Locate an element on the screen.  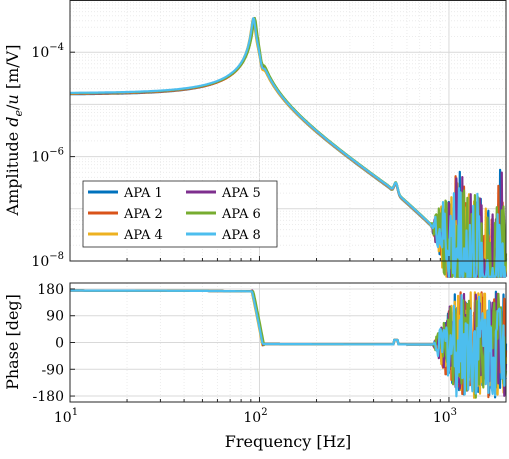
frequency-xlabel: Frequency [Hz] is located at coordinates (288, 441).